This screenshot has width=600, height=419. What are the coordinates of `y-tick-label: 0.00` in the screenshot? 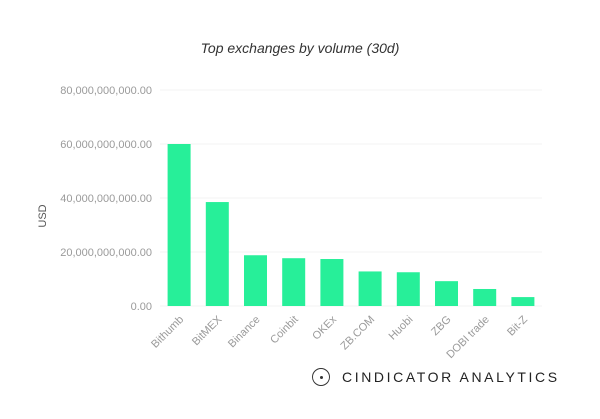 It's located at (141, 307).